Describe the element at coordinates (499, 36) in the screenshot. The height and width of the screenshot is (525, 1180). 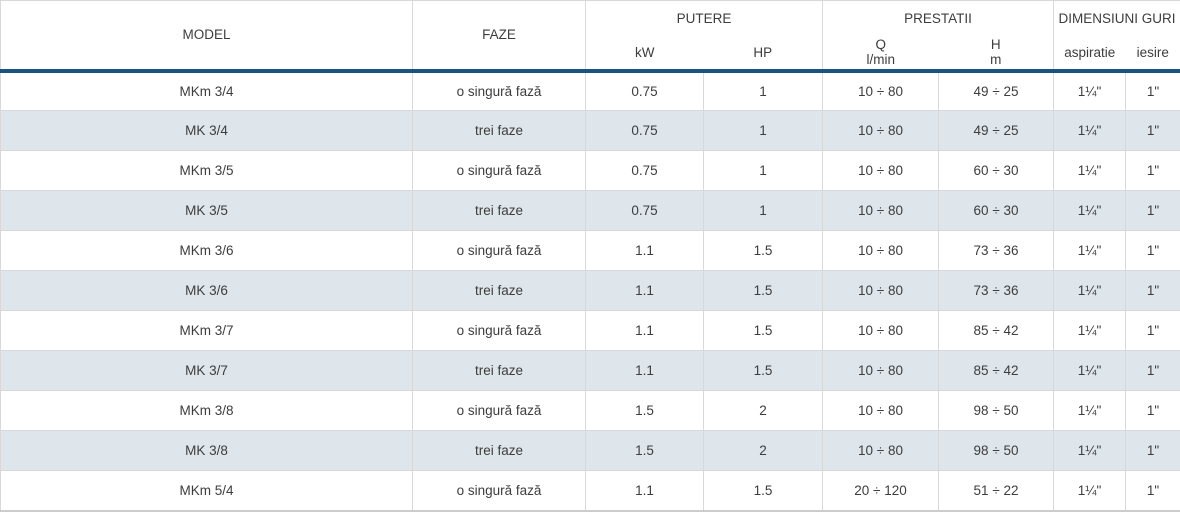
I see `col-header-faze: FAZE` at that location.